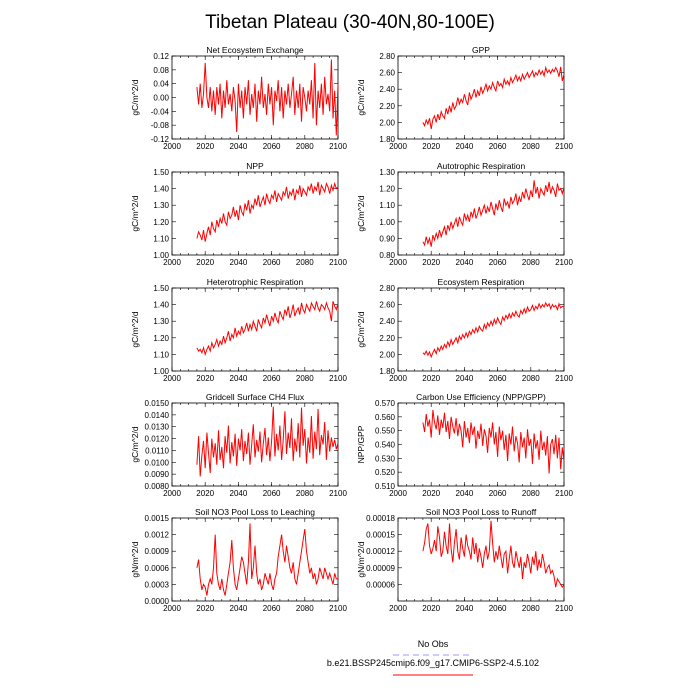  What do you see at coordinates (380, 551) in the screenshot?
I see `y-tick-label: 0.00012` at bounding box center [380, 551].